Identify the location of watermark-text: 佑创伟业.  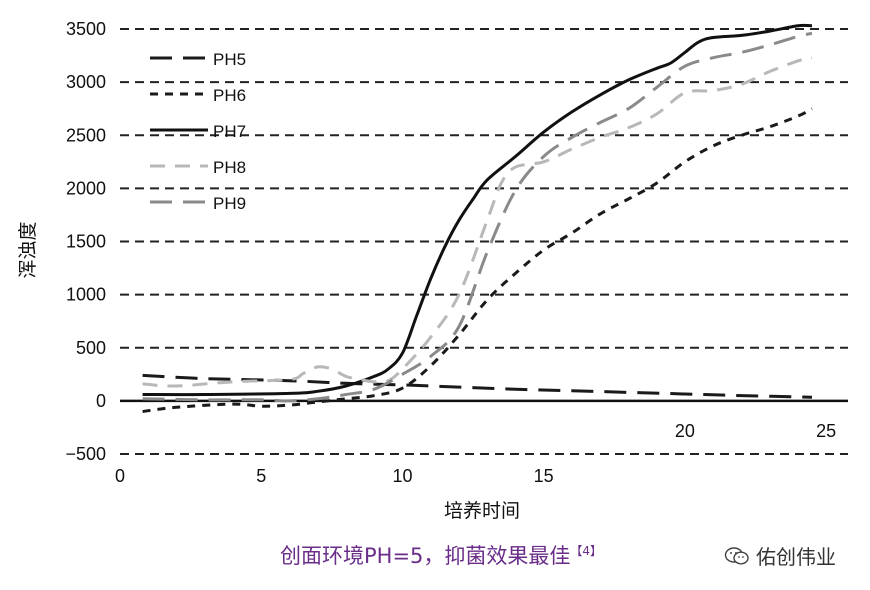
(796, 557).